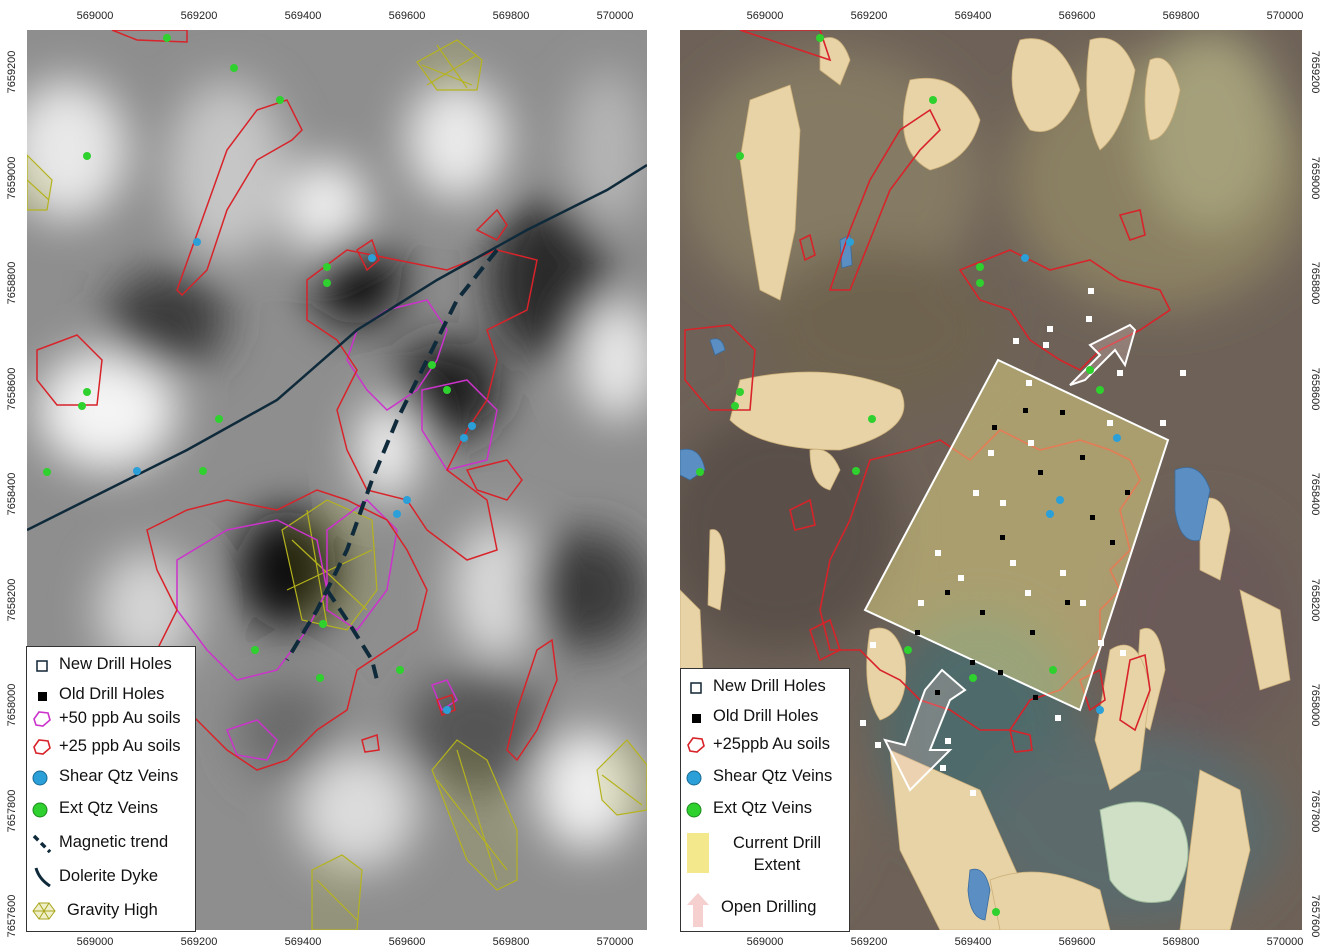 The height and width of the screenshot is (951, 1330). I want to click on legend-item-magnetic-trend: Magnetic trend, so click(111, 842).